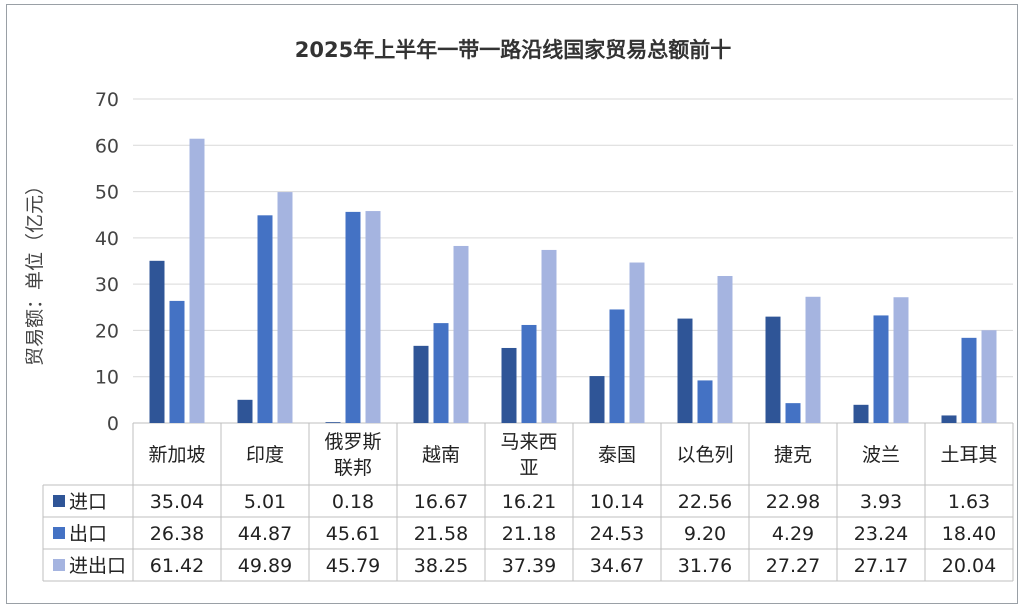 Image resolution: width=1026 pixels, height=612 pixels. What do you see at coordinates (513, 50) in the screenshot?
I see `chart-title: 2025年上半年一带一路沿线国家贸易总额前十` at bounding box center [513, 50].